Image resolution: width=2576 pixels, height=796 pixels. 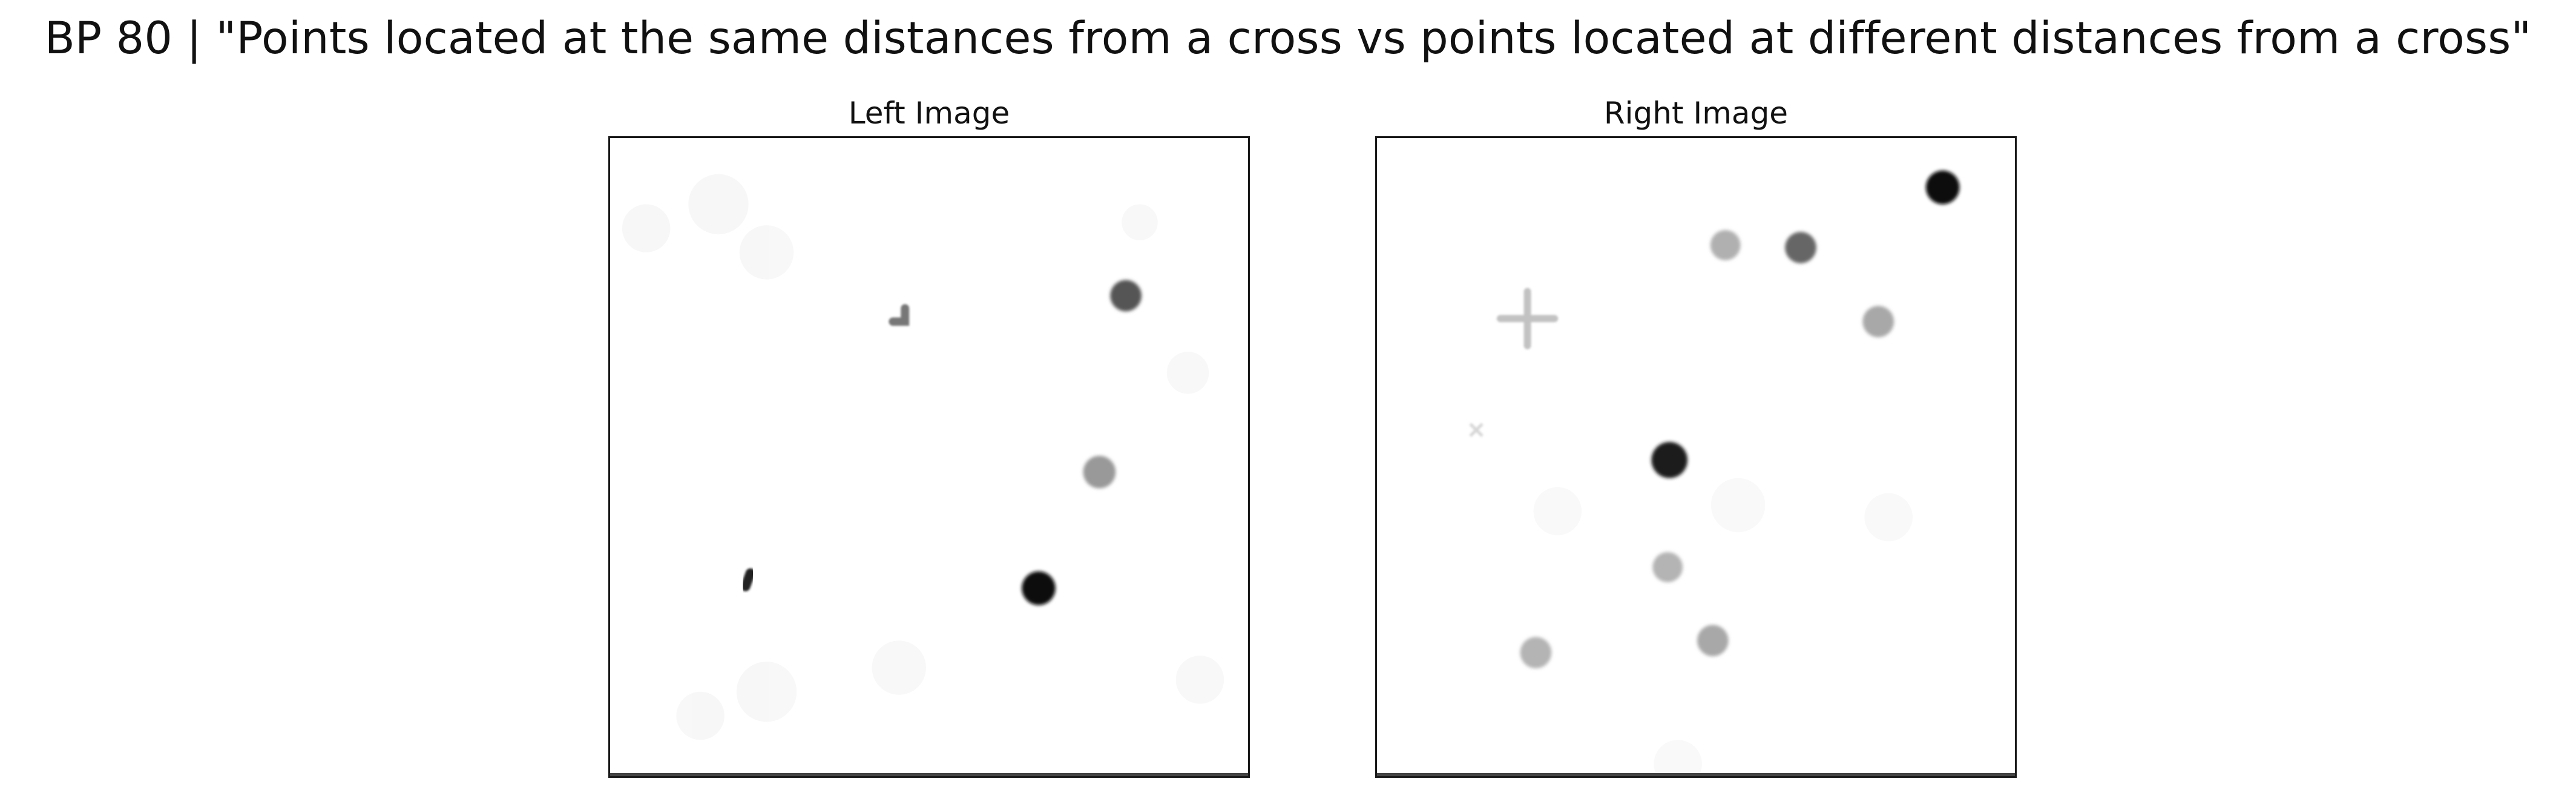 What do you see at coordinates (1527, 319) in the screenshot?
I see `right-cross-icon` at bounding box center [1527, 319].